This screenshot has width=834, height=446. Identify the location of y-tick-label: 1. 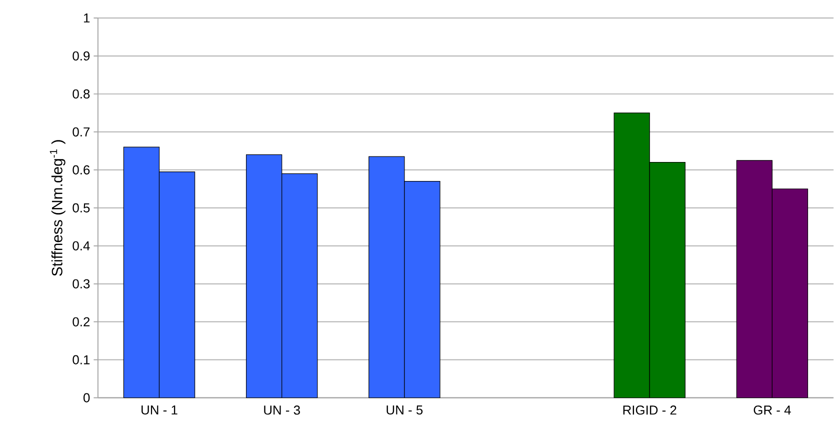
(87, 18).